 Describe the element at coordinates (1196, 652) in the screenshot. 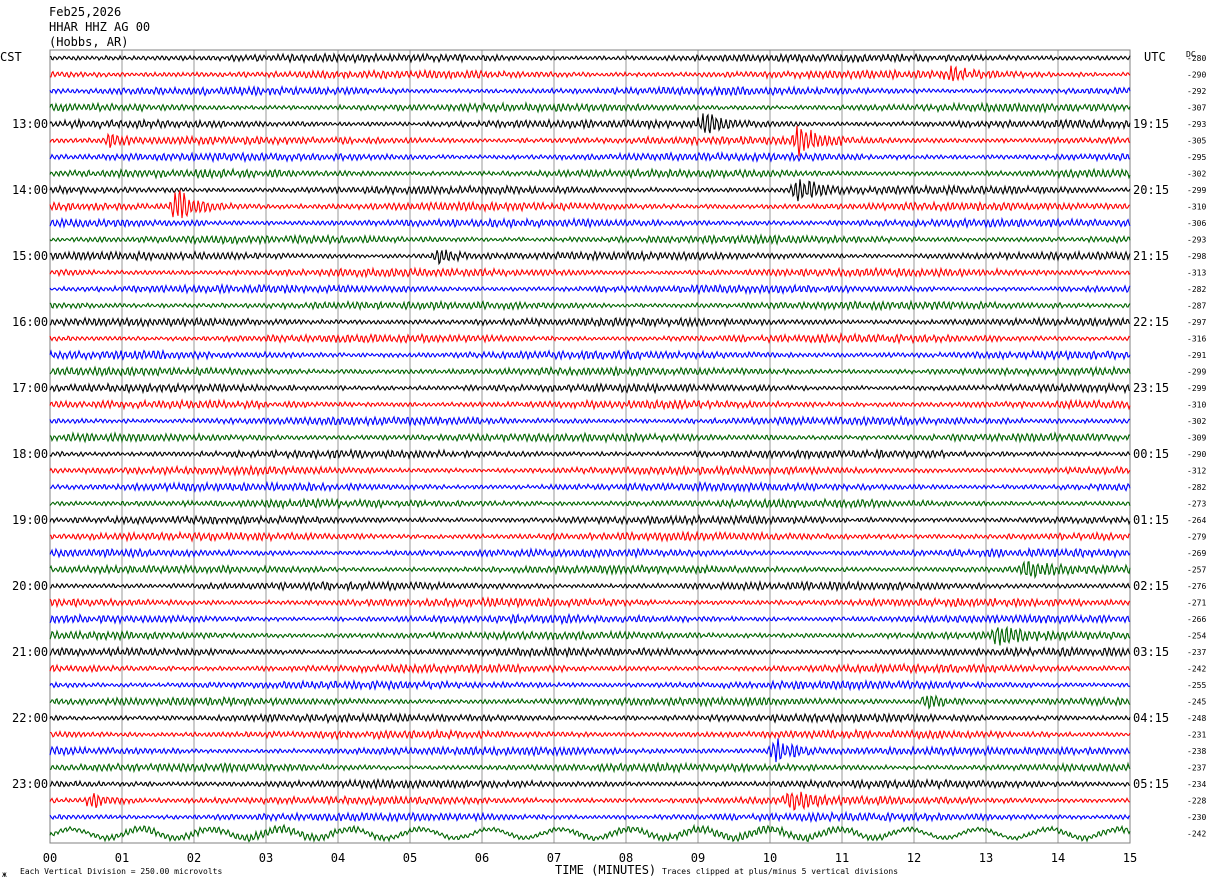

I see `dc-offset-label: -237` at that location.